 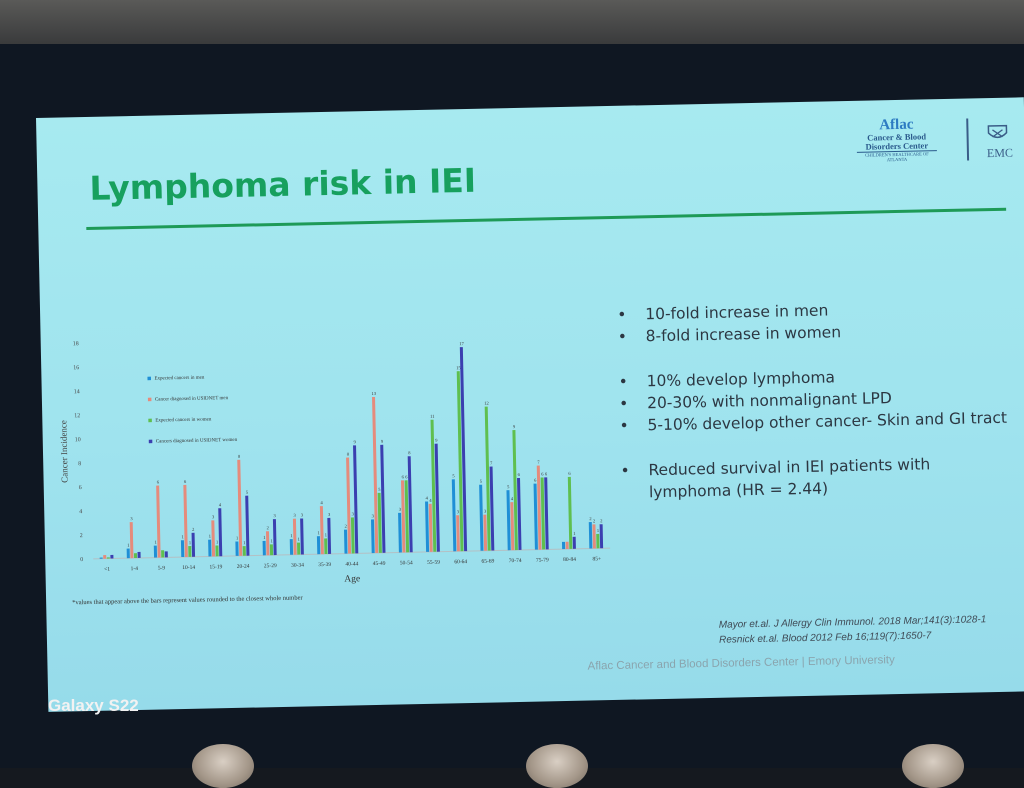 What do you see at coordinates (192, 399) in the screenshot?
I see `legend-label: Cancer diagnosed in USIDNET men` at bounding box center [192, 399].